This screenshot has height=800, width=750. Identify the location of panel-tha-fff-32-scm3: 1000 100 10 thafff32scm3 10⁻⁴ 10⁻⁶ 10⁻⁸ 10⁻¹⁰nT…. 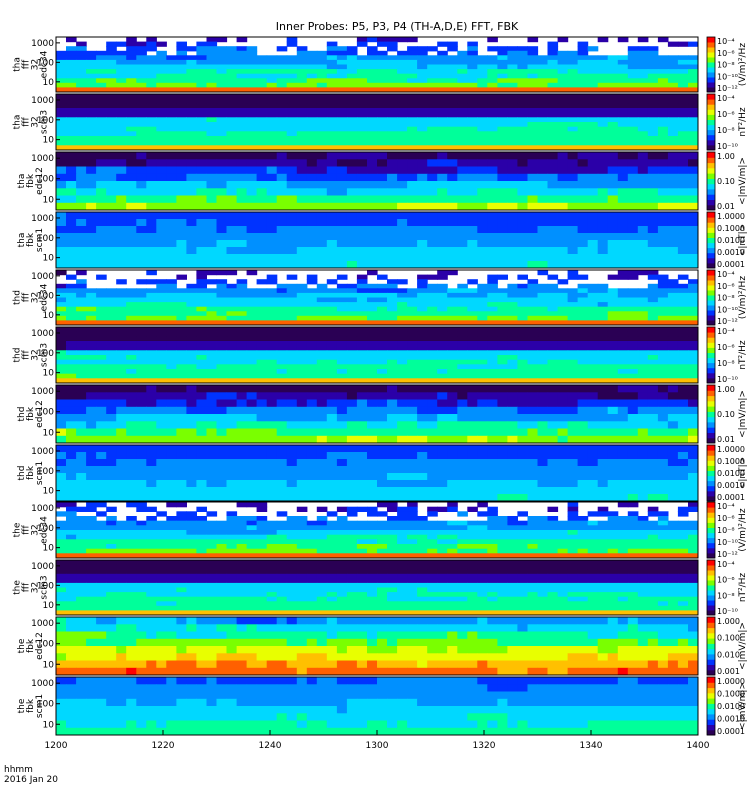
(380, 122).